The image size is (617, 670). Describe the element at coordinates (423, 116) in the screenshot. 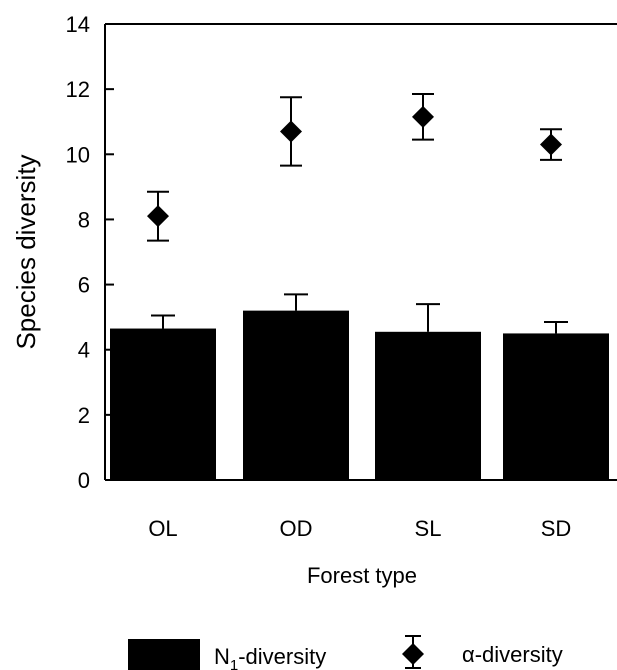

I see `marker-alpha-diversity-sl` at that location.